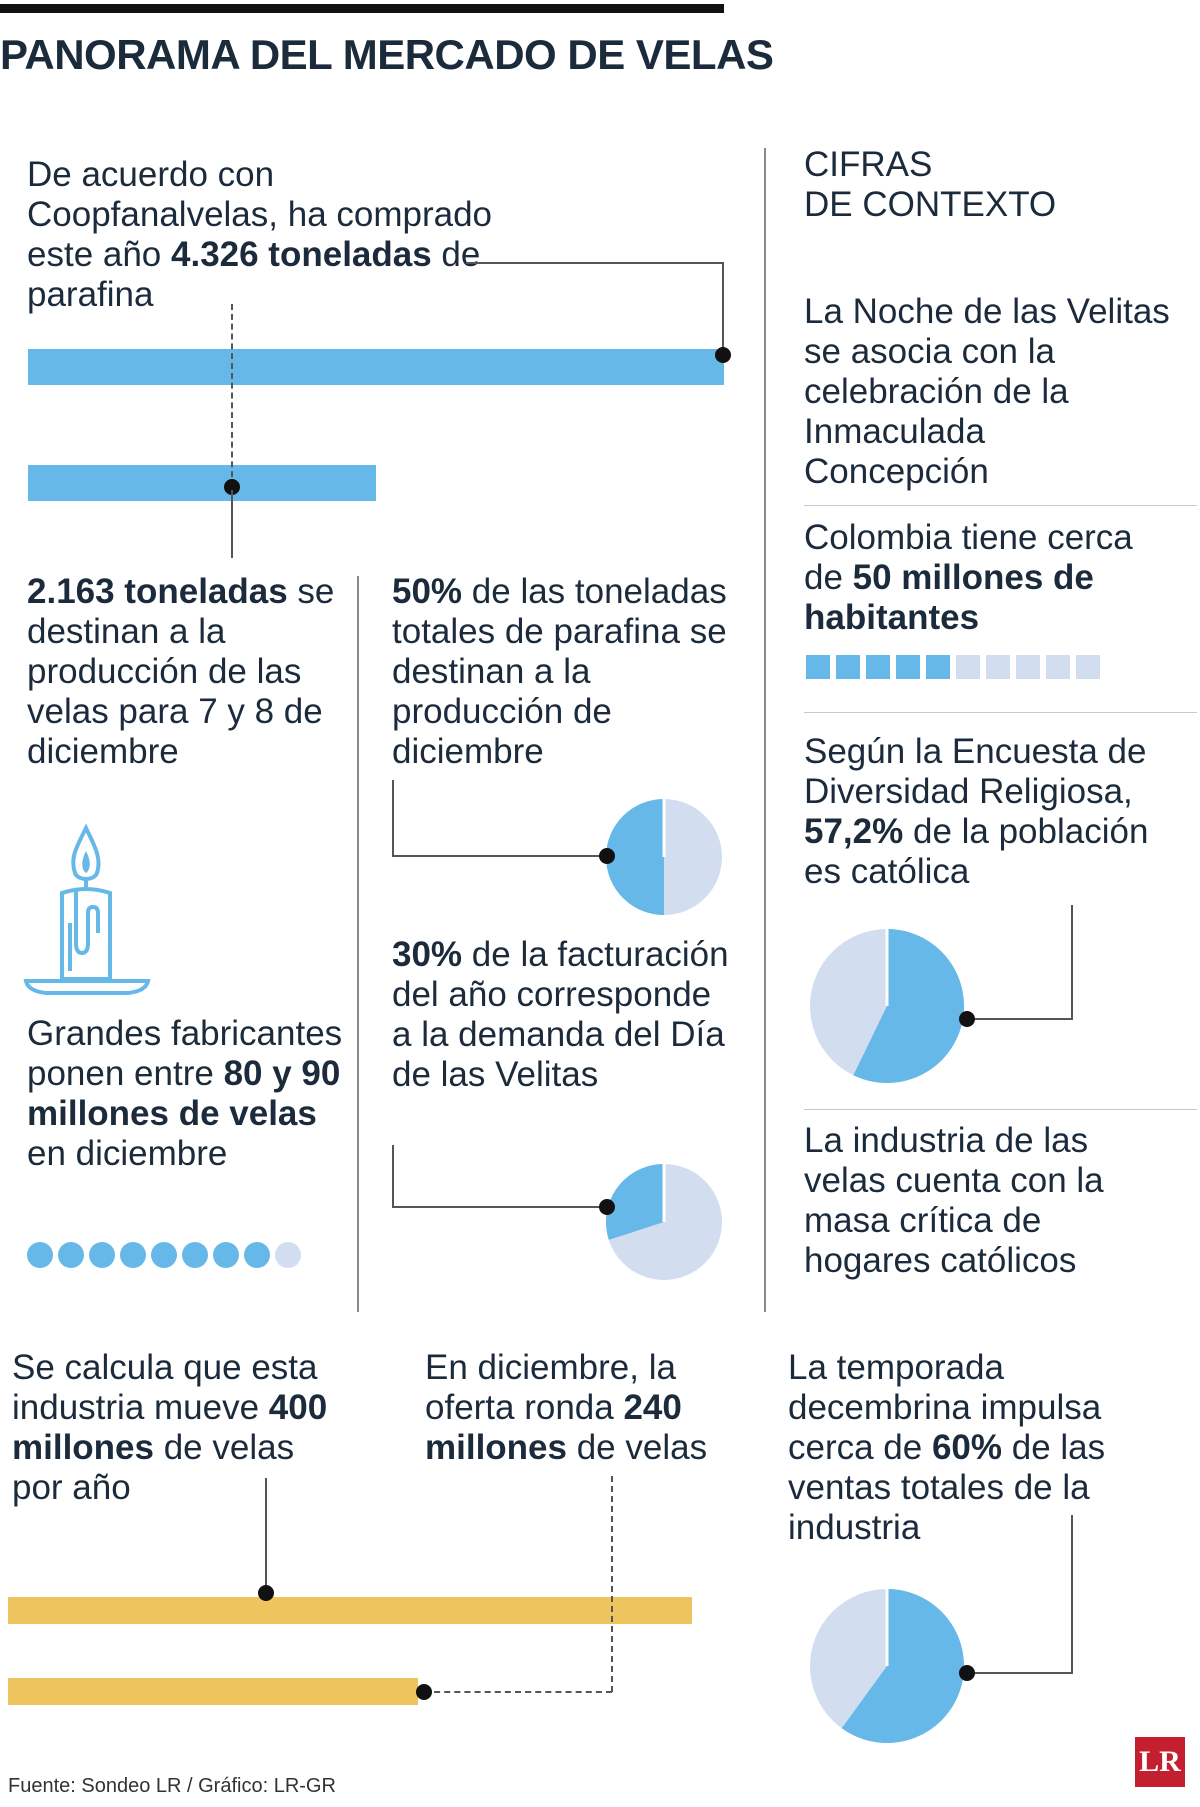  I want to click on religion-post: de la población es católica, so click(976, 851).